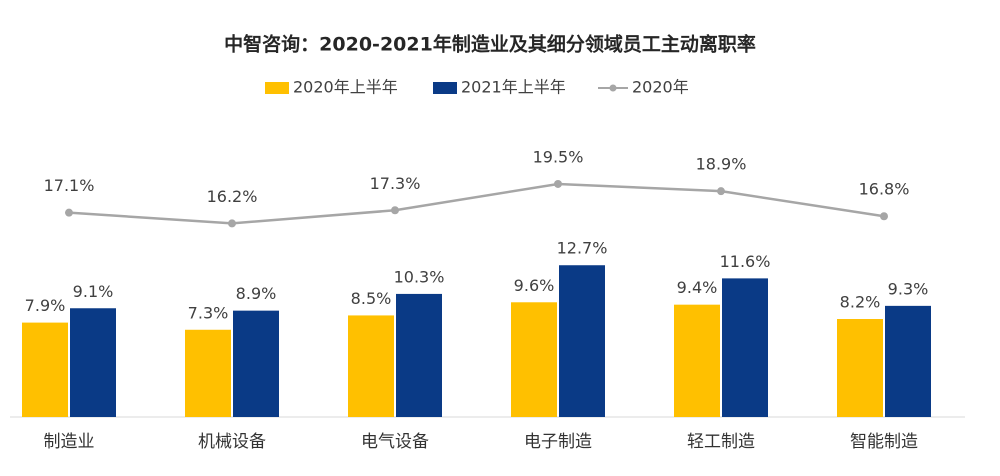  What do you see at coordinates (721, 164) in the screenshot?
I see `data-label: 18.9%` at bounding box center [721, 164].